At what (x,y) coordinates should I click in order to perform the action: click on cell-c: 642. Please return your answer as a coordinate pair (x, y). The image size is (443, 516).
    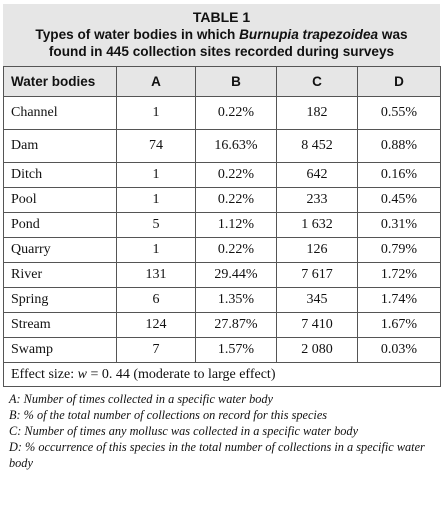
    Looking at the image, I should click on (317, 175).